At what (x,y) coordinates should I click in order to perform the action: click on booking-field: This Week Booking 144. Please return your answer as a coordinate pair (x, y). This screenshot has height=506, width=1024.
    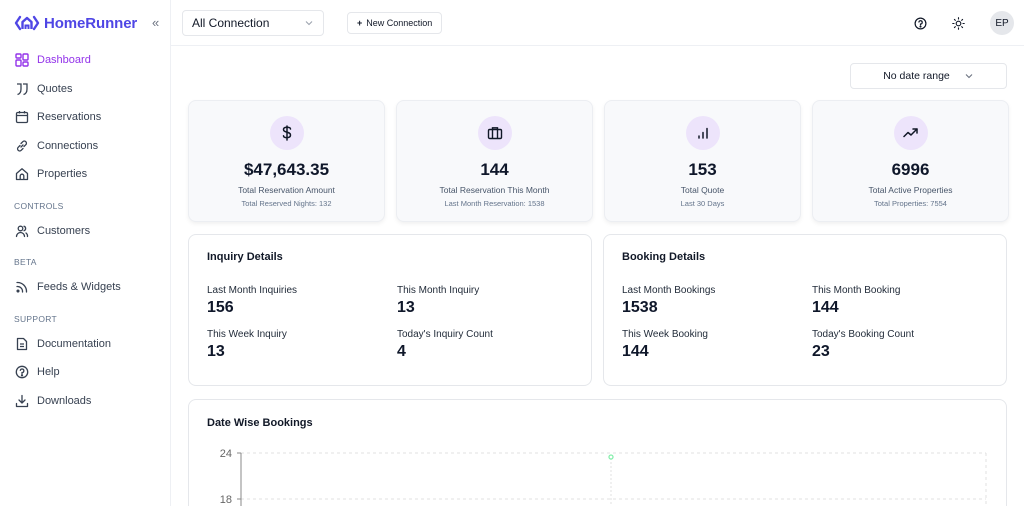
    Looking at the image, I should click on (717, 345).